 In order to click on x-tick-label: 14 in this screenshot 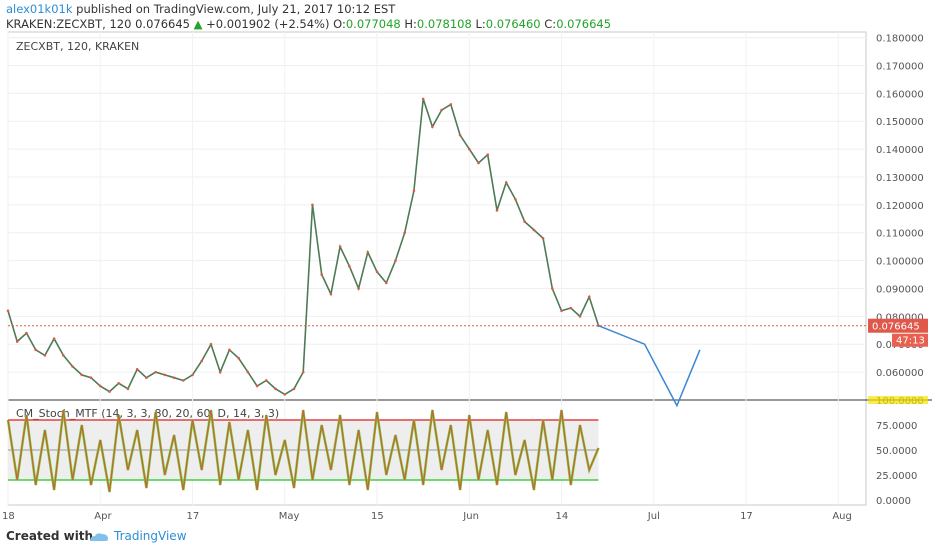, I will do `click(562, 516)`.